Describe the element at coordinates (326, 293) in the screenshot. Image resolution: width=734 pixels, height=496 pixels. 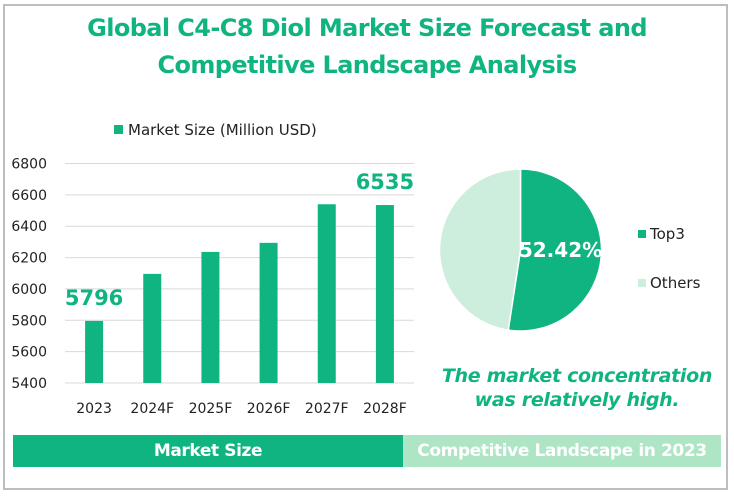
I see `bar-2027F` at that location.